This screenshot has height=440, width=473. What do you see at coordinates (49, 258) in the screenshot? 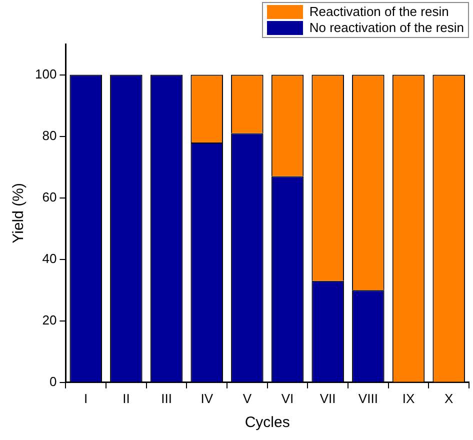
I see `y-tick-label: 40` at bounding box center [49, 258].